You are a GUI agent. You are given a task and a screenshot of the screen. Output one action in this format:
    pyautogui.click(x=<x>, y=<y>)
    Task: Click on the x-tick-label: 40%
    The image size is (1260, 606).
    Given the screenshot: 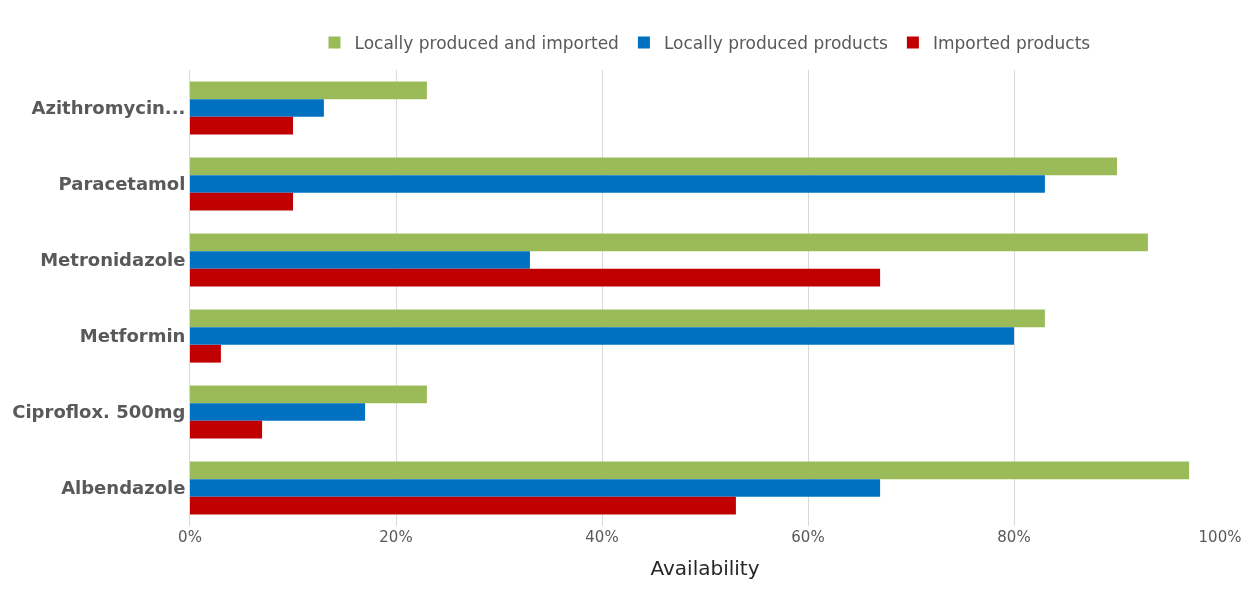 What is the action you would take?
    pyautogui.click(x=602, y=537)
    